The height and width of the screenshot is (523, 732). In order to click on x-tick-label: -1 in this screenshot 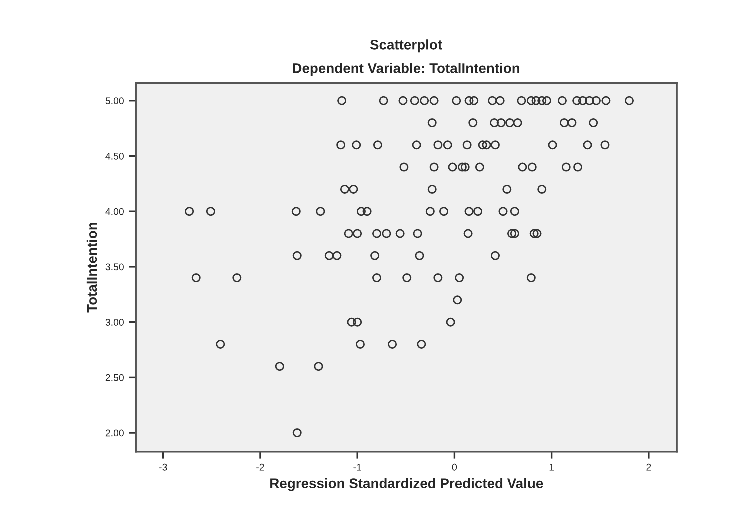, I will do `click(358, 467)`.